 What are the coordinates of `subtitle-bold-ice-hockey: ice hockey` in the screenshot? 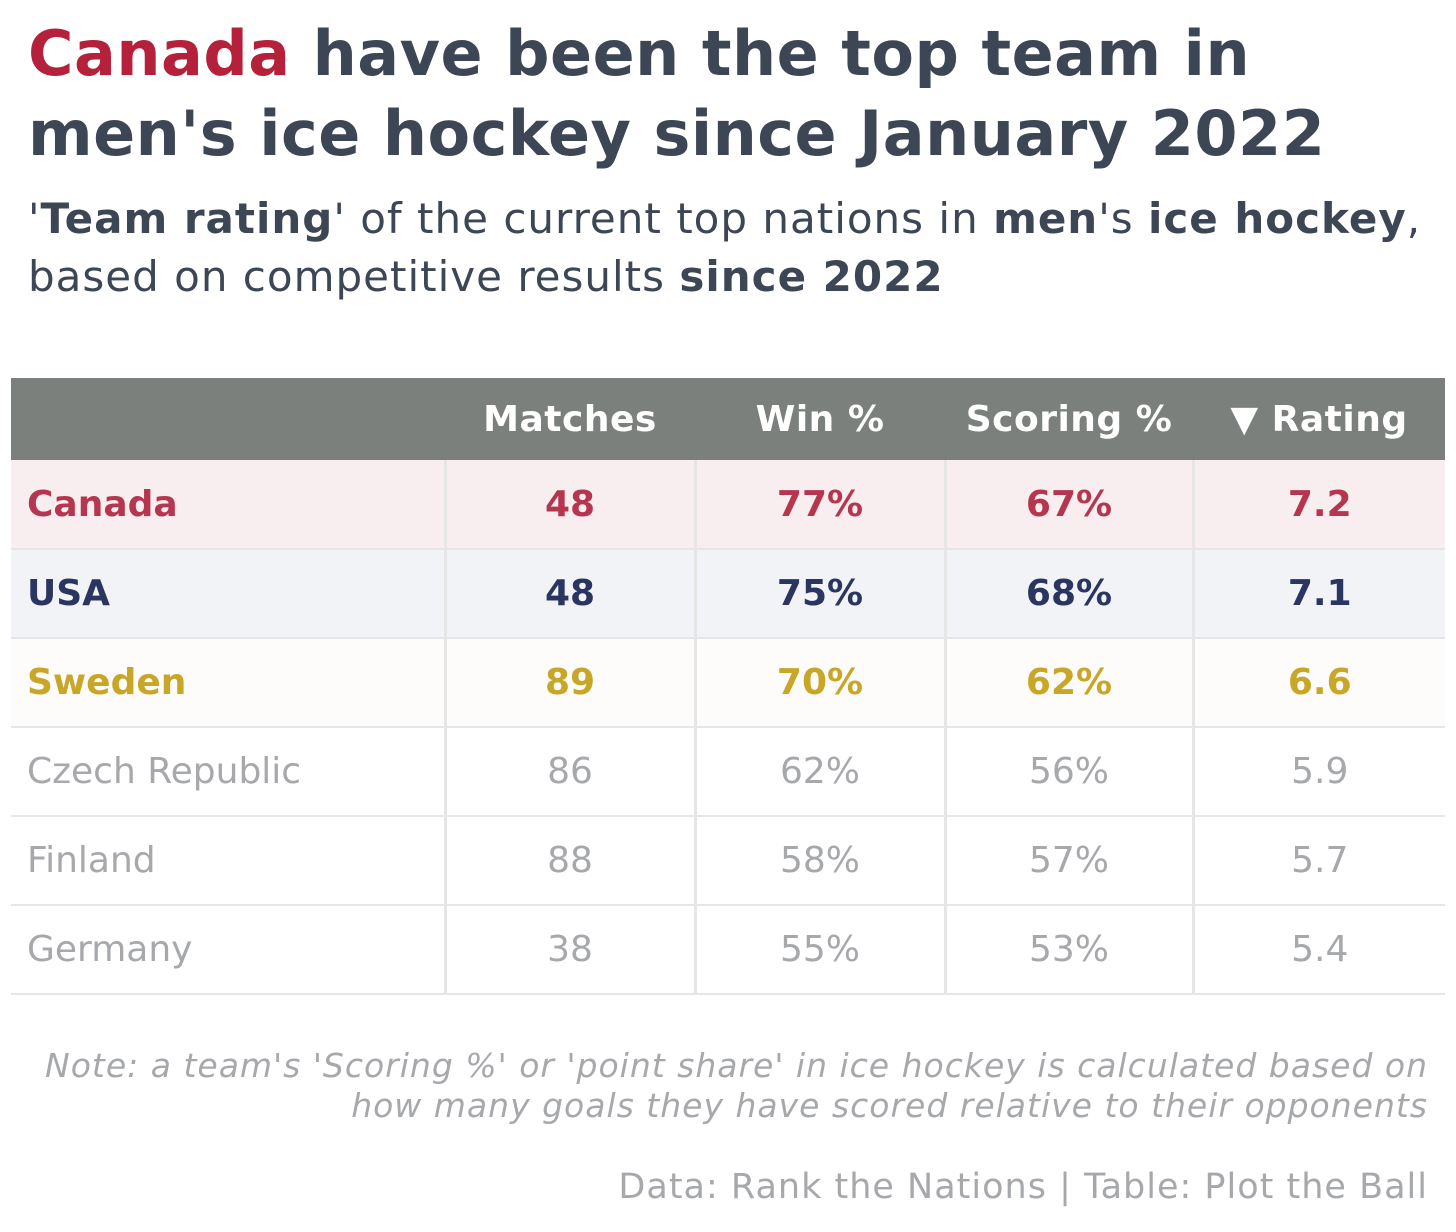 It's located at (1277, 218).